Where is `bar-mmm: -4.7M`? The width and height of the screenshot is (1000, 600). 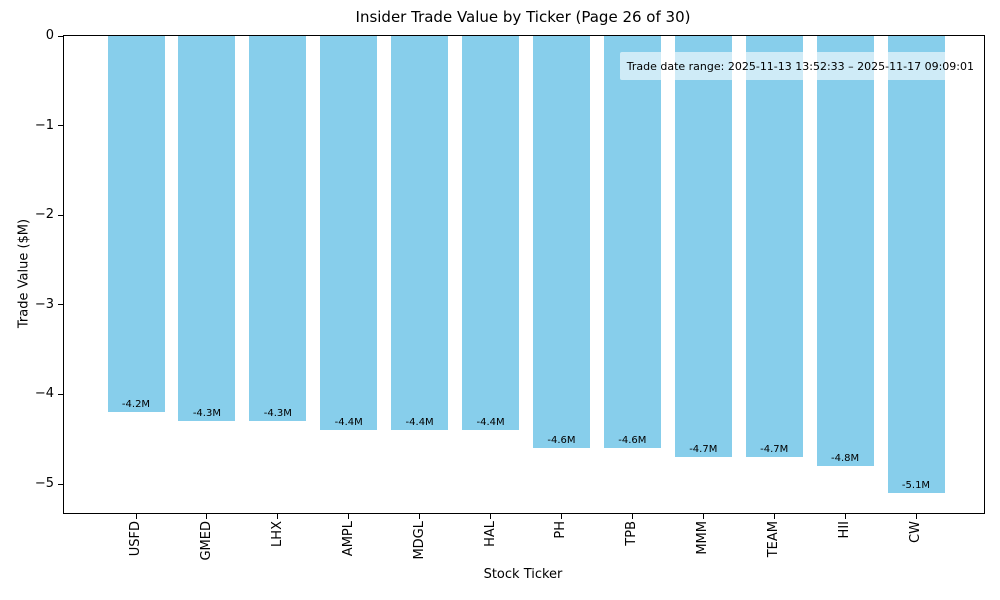
bar-mmm: -4.7M is located at coordinates (703, 247).